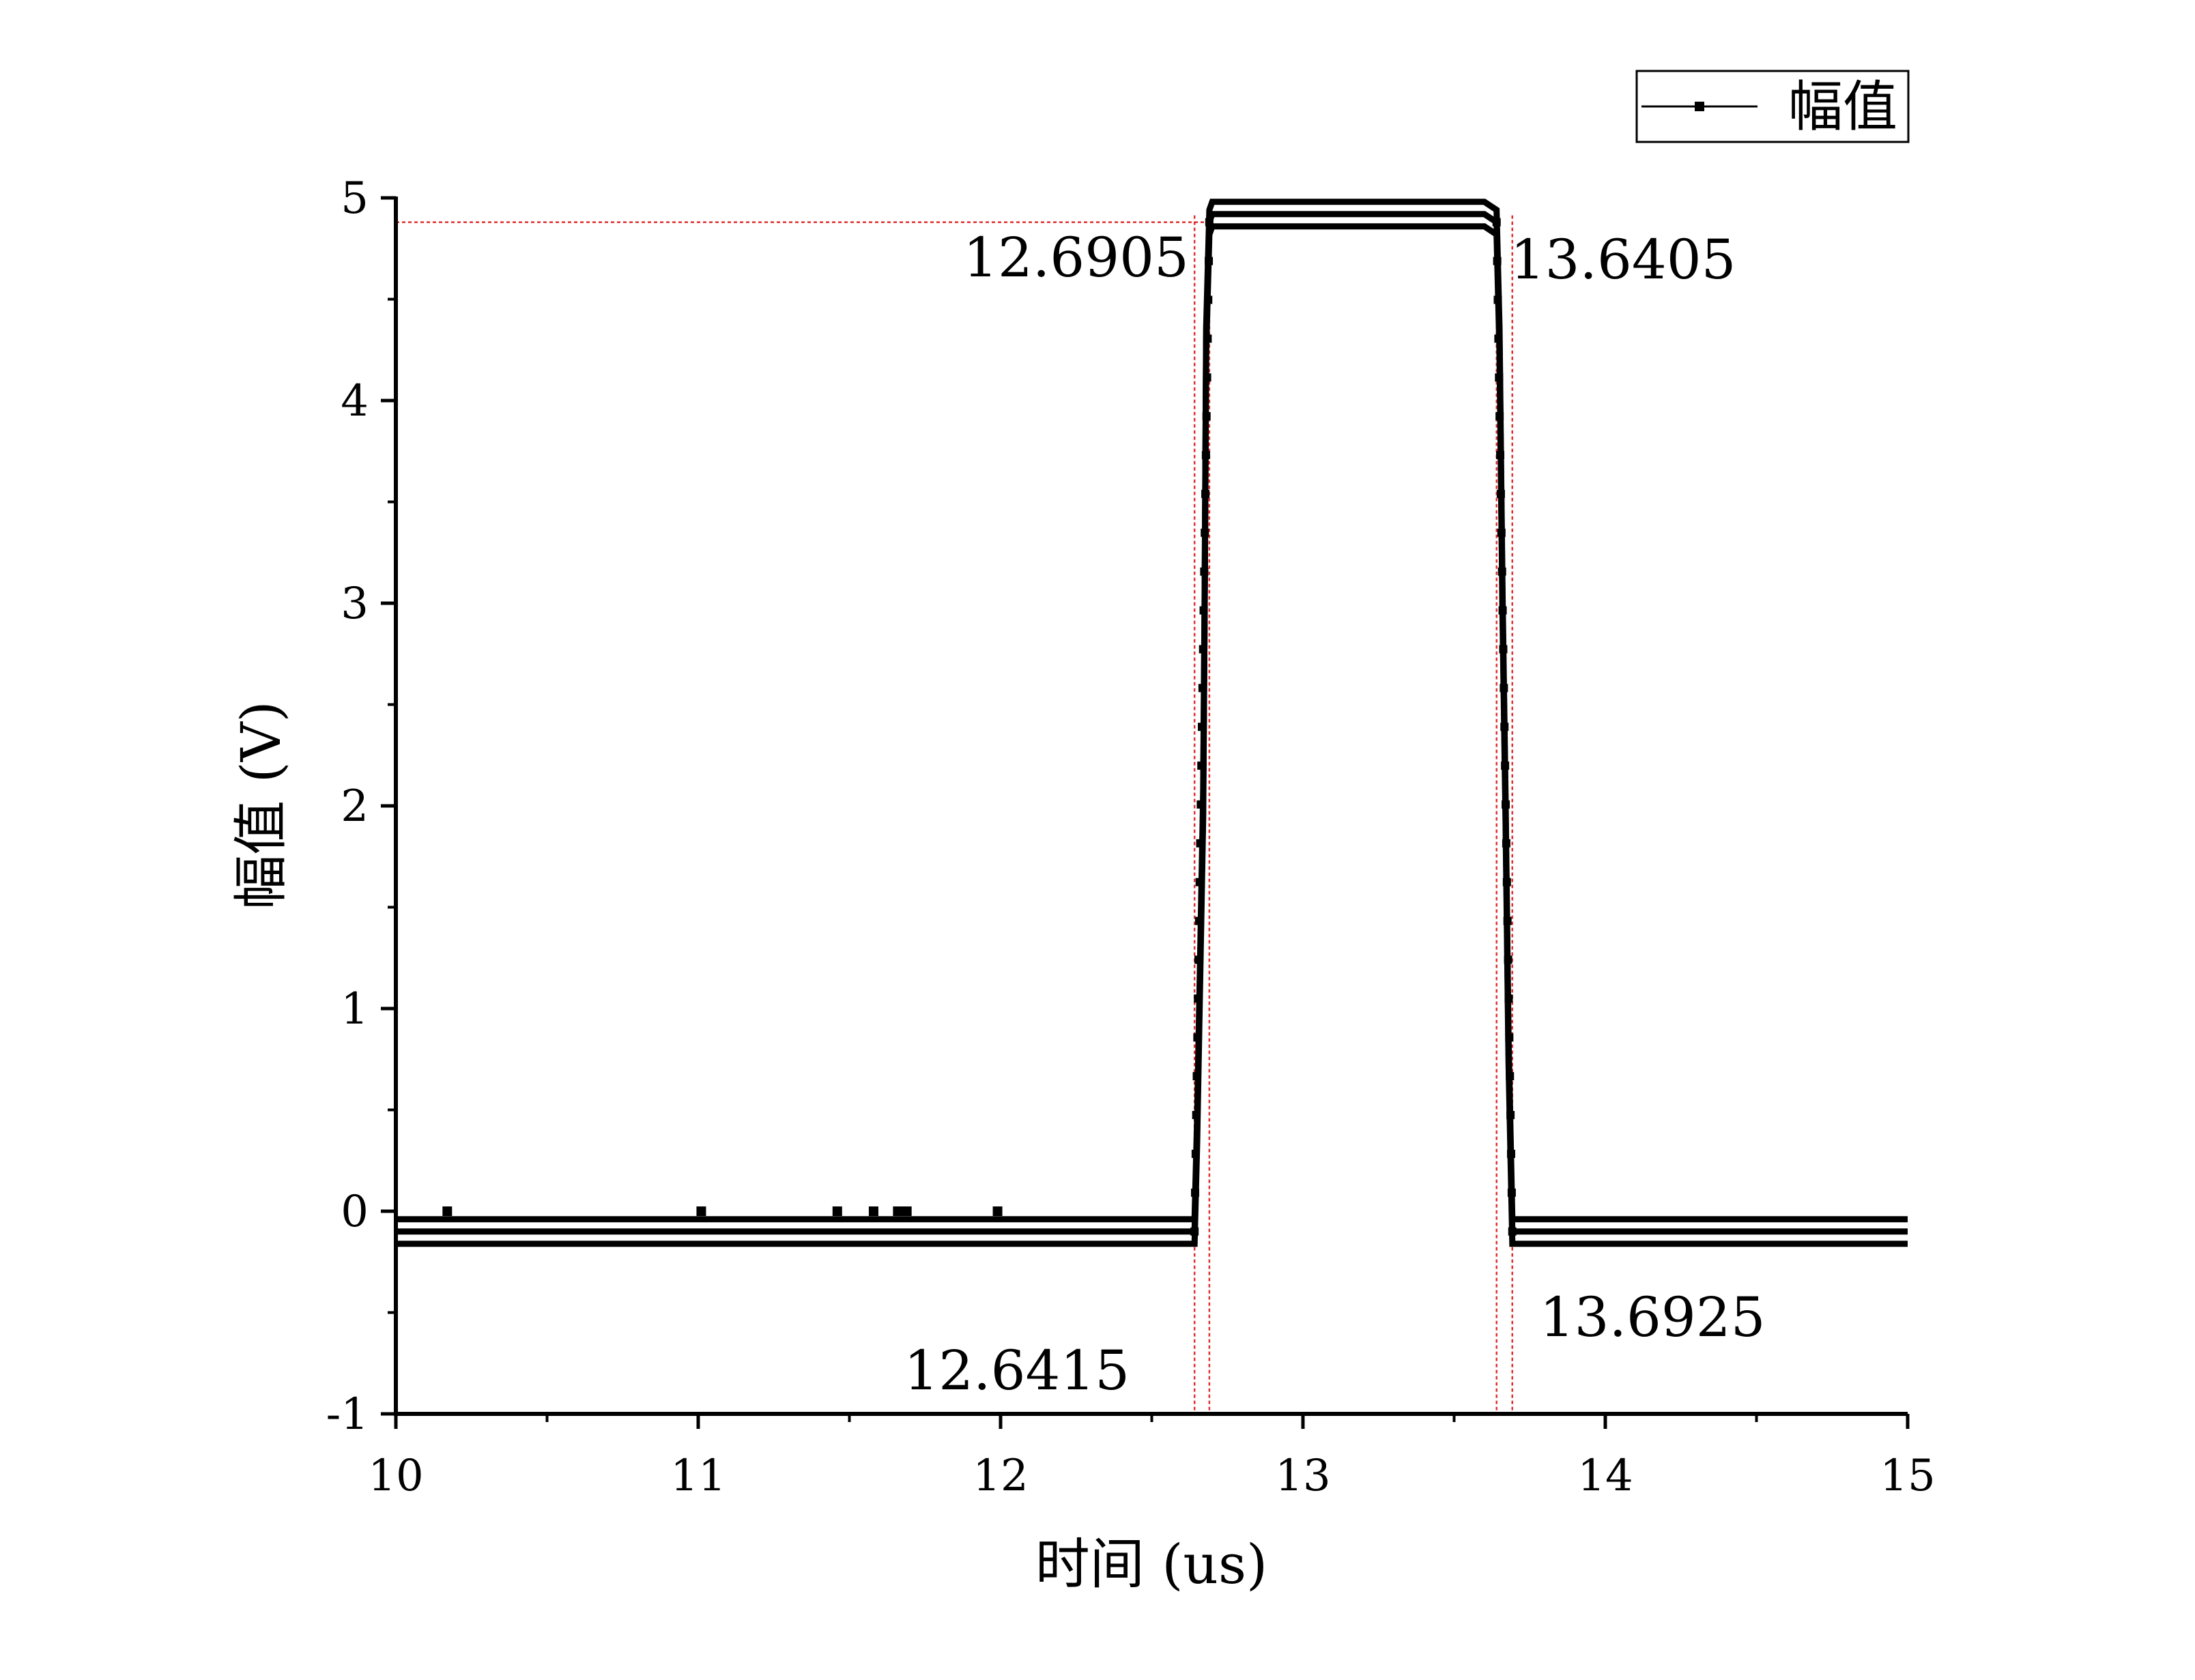  I want to click on legend-marker, so click(1700, 106).